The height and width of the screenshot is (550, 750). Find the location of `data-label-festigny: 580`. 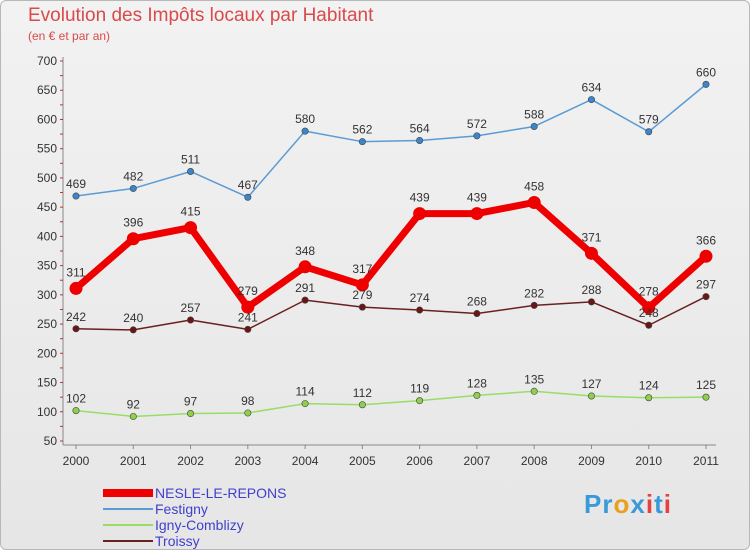

data-label-festigny: 580 is located at coordinates (305, 119).